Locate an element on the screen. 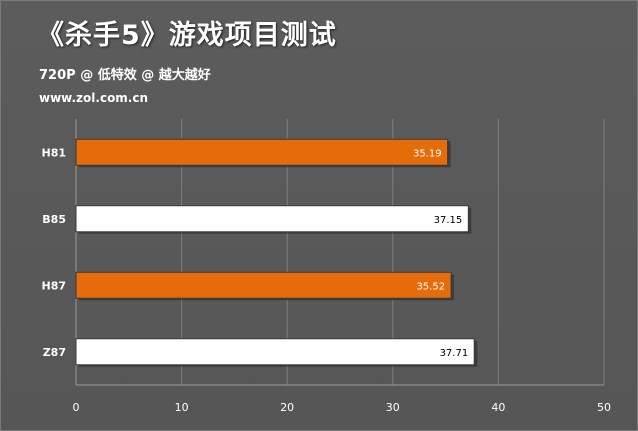 This screenshot has height=431, width=638. category-label-h81: H81 is located at coordinates (53, 152).